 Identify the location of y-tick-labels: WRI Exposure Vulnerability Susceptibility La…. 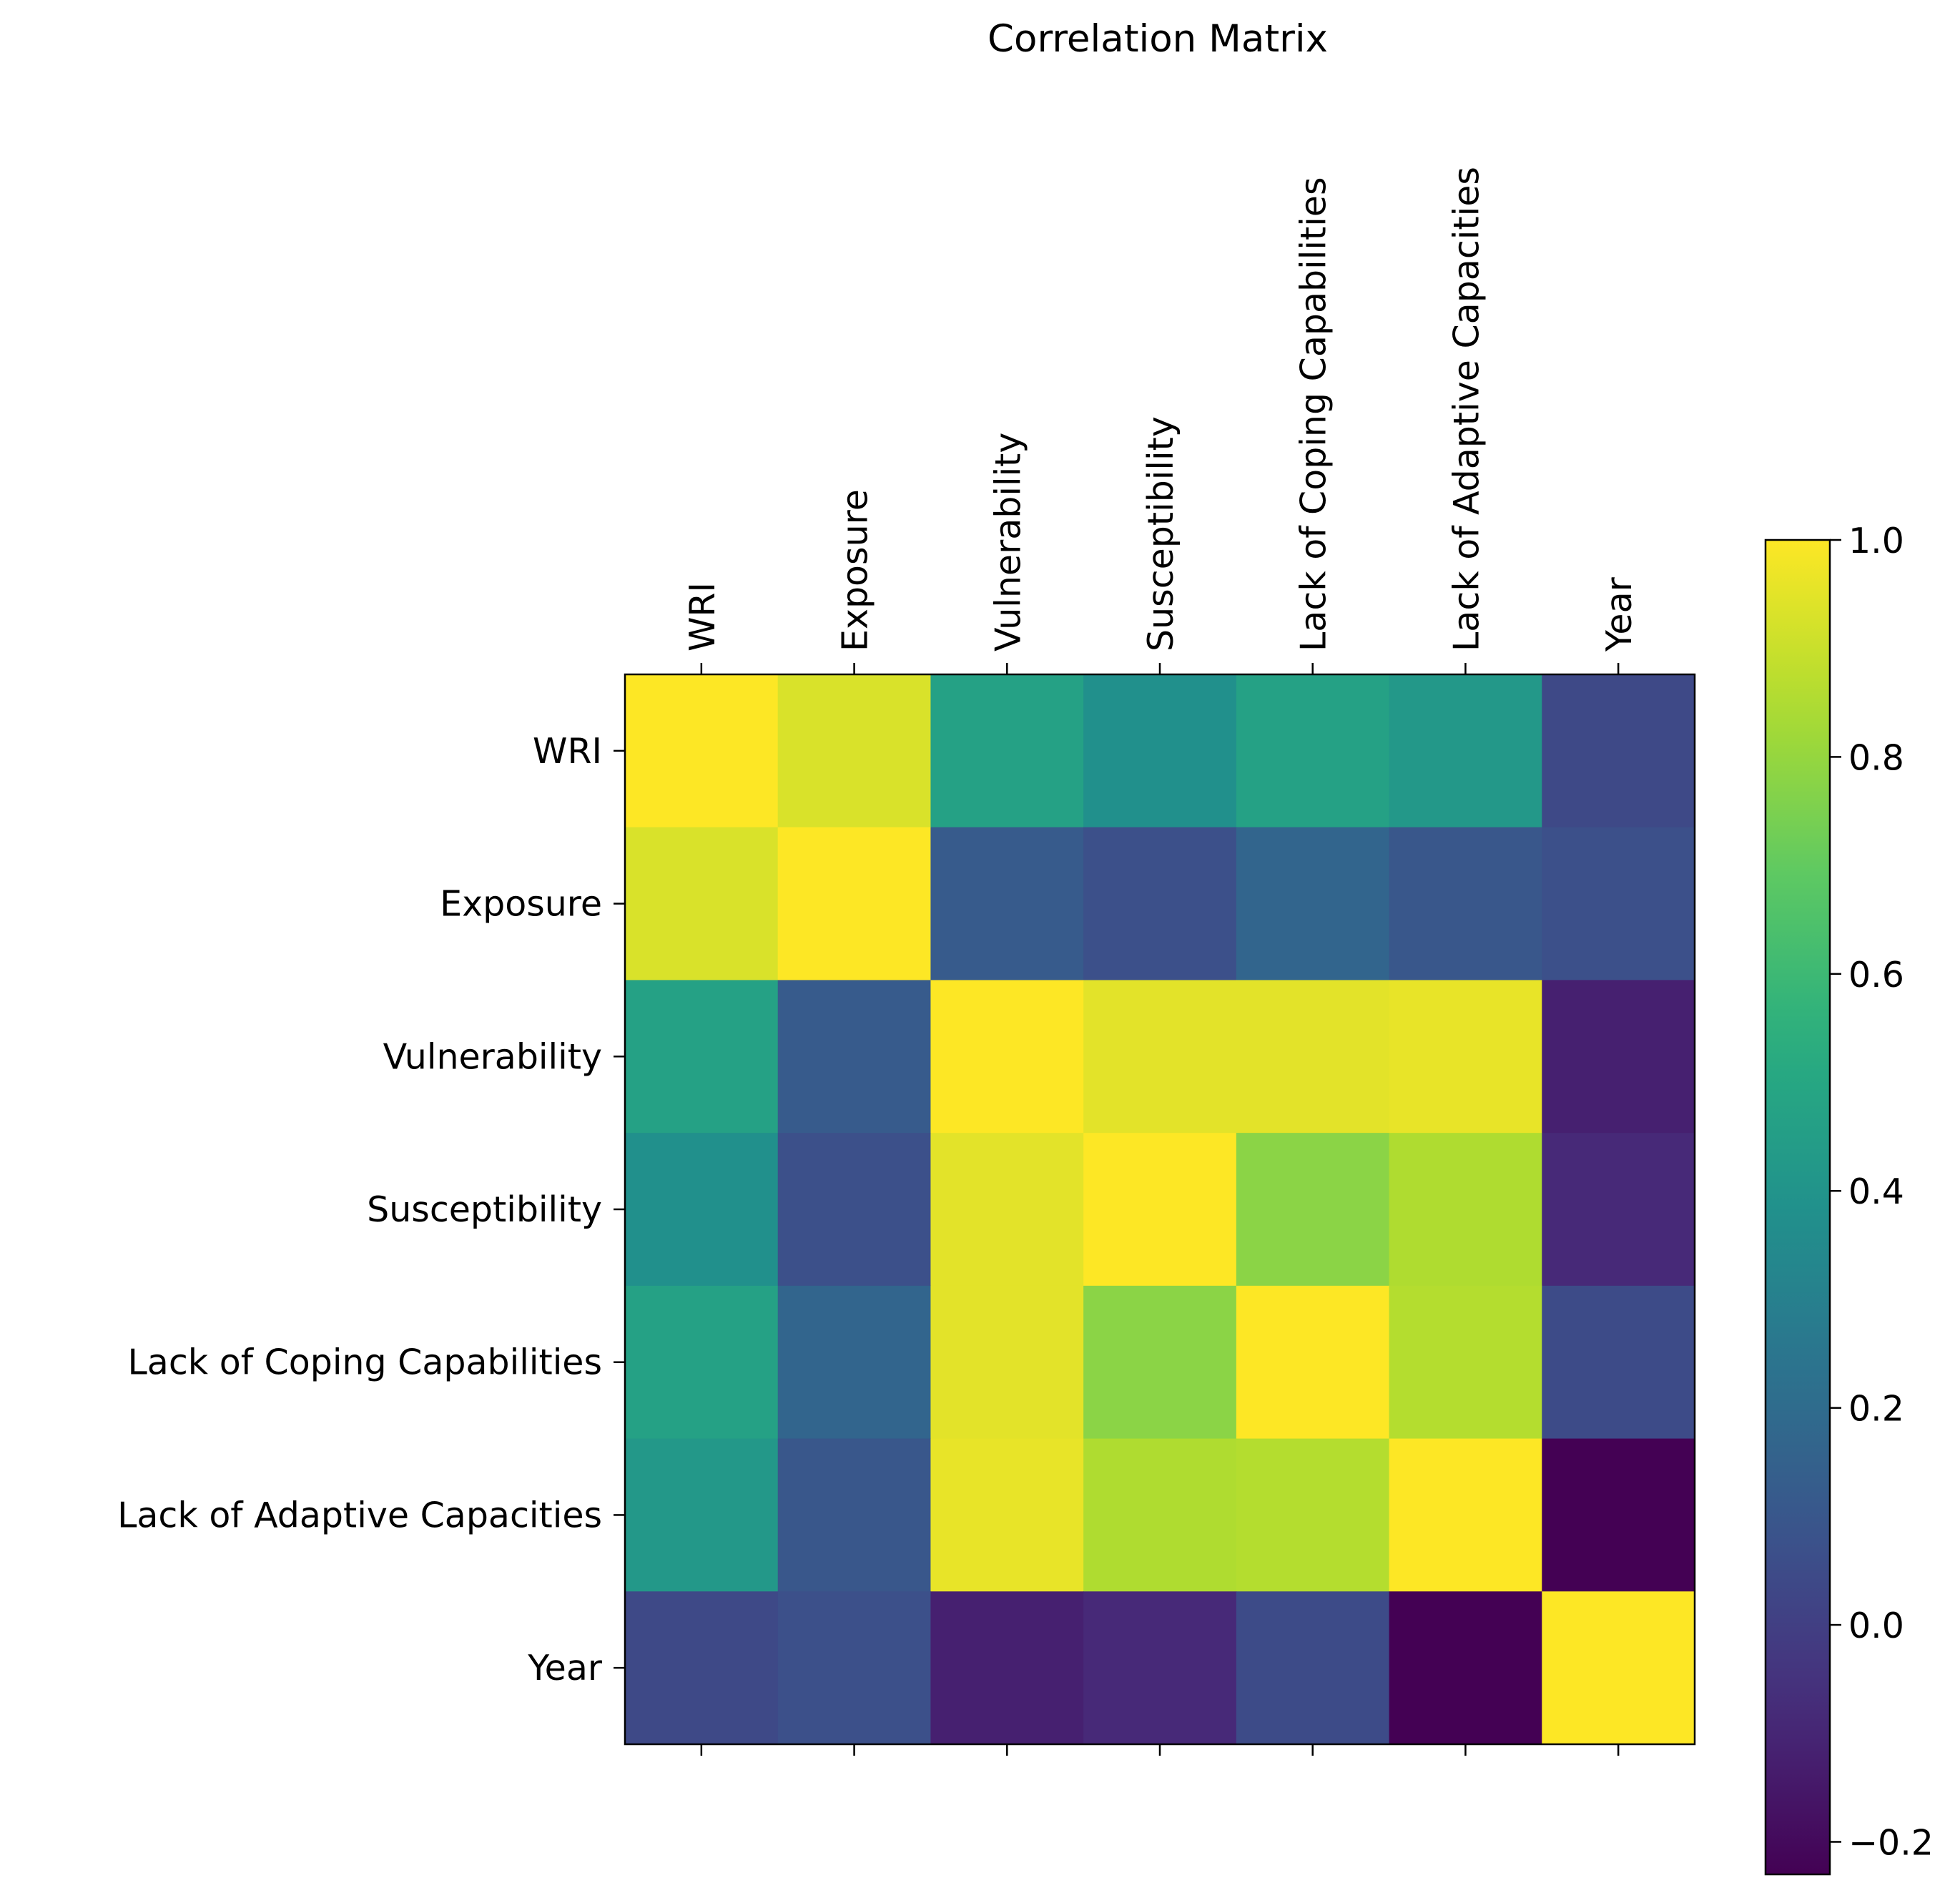
(360, 1209).